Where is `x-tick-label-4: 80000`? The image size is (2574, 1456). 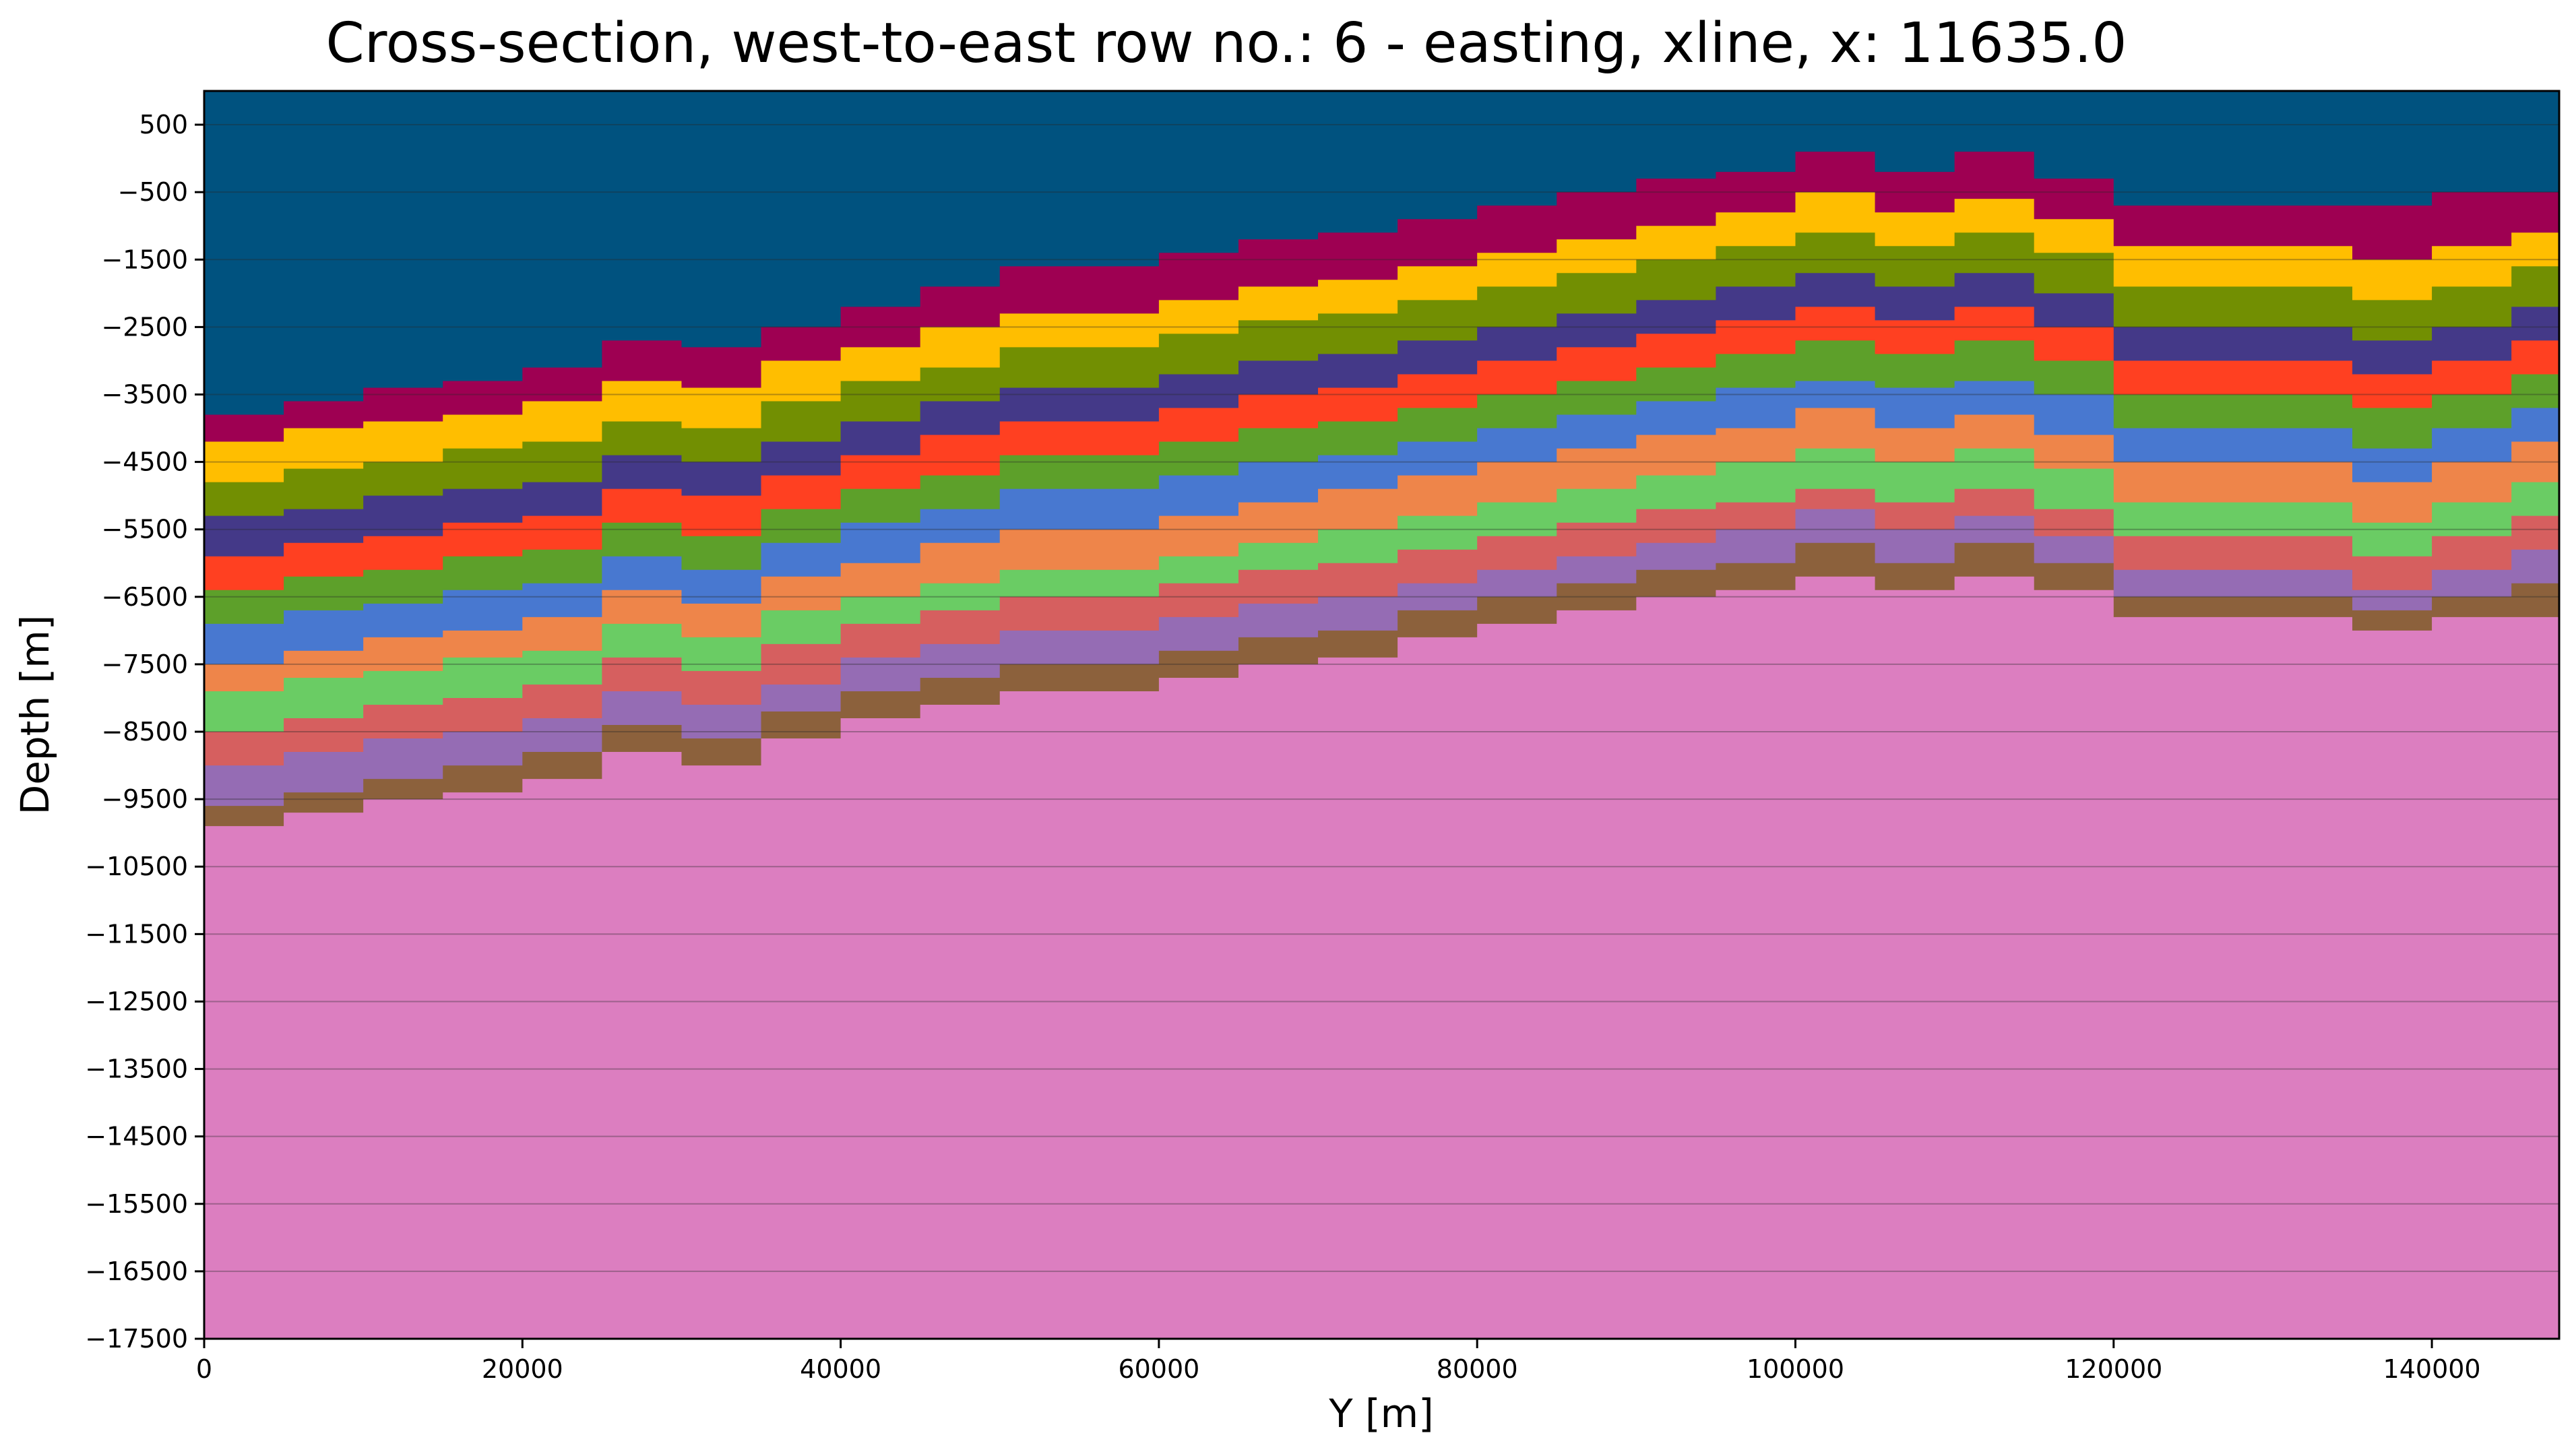 x-tick-label-4: 80000 is located at coordinates (1478, 1369).